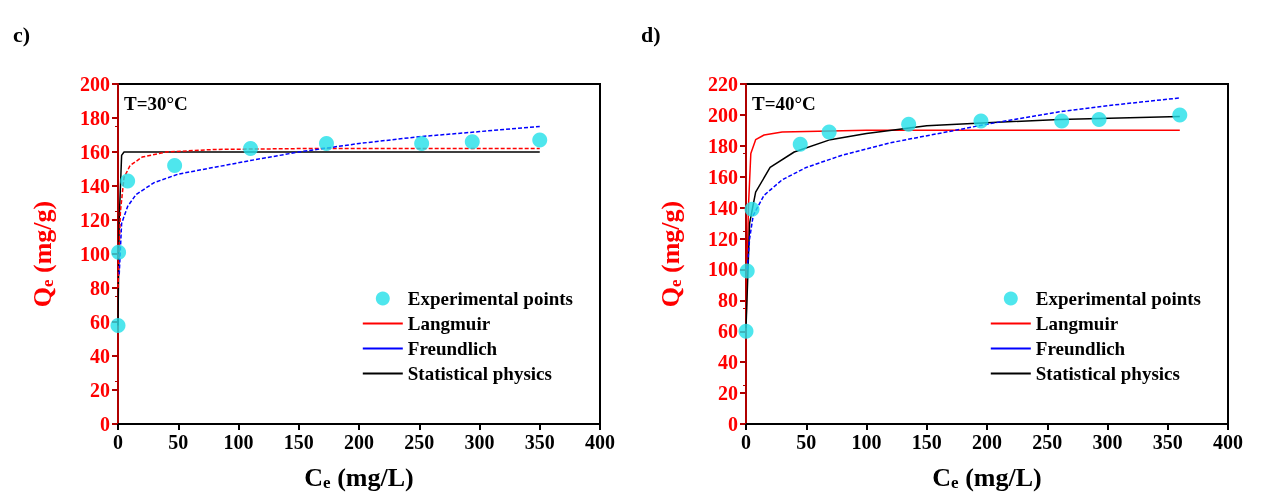 This screenshot has width=1273, height=504. Describe the element at coordinates (22, 34) in the screenshot. I see `chart-title: c)` at that location.